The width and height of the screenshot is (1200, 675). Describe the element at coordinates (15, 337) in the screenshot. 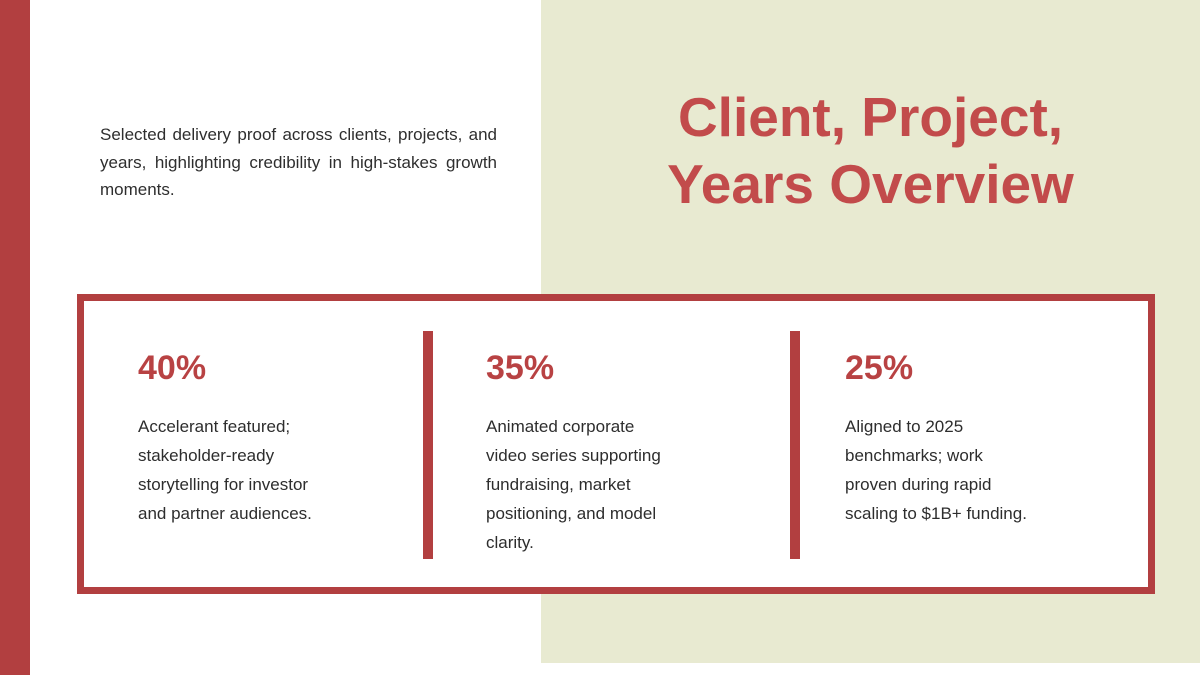

I see `left-accent-bar` at that location.